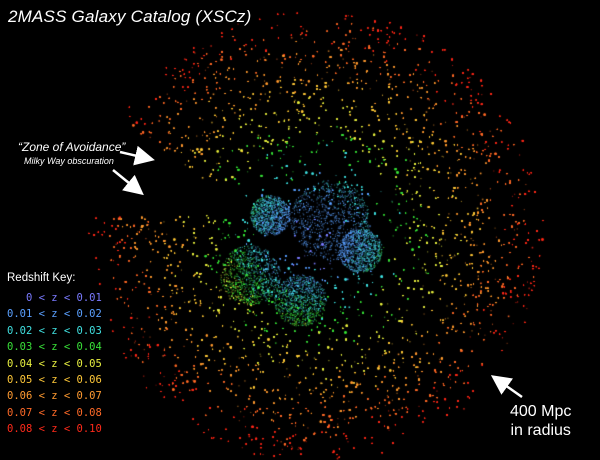  I want to click on redshift-key-item: 0 < z < 0.01, so click(54, 298).